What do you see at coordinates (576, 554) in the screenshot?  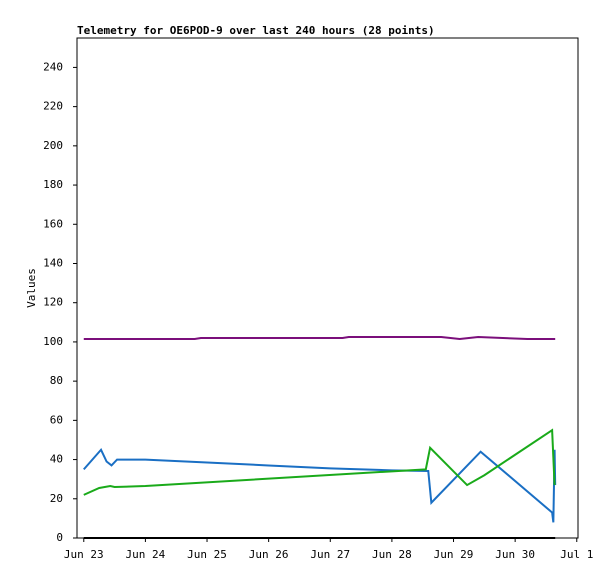 I see `x-tick-label: Jul 1` at bounding box center [576, 554].